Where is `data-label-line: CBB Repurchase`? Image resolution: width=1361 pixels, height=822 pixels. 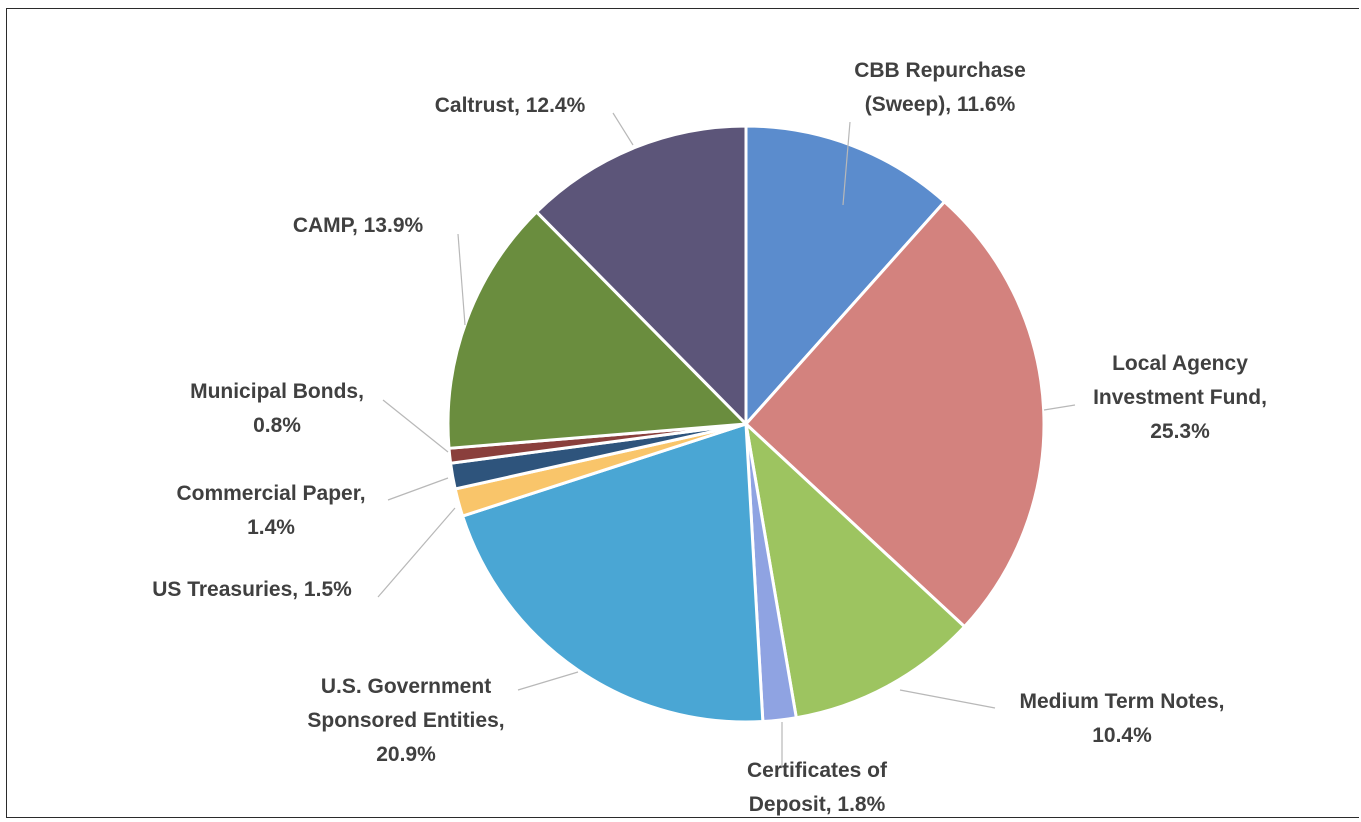 data-label-line: CBB Repurchase is located at coordinates (940, 70).